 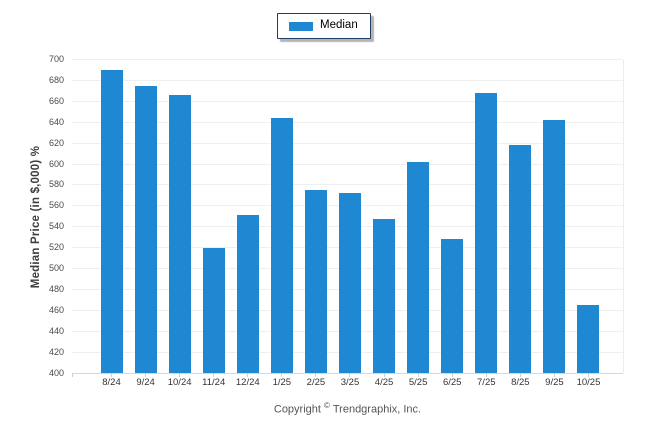 I want to click on x-tick-mark-1/25, so click(x=282, y=375).